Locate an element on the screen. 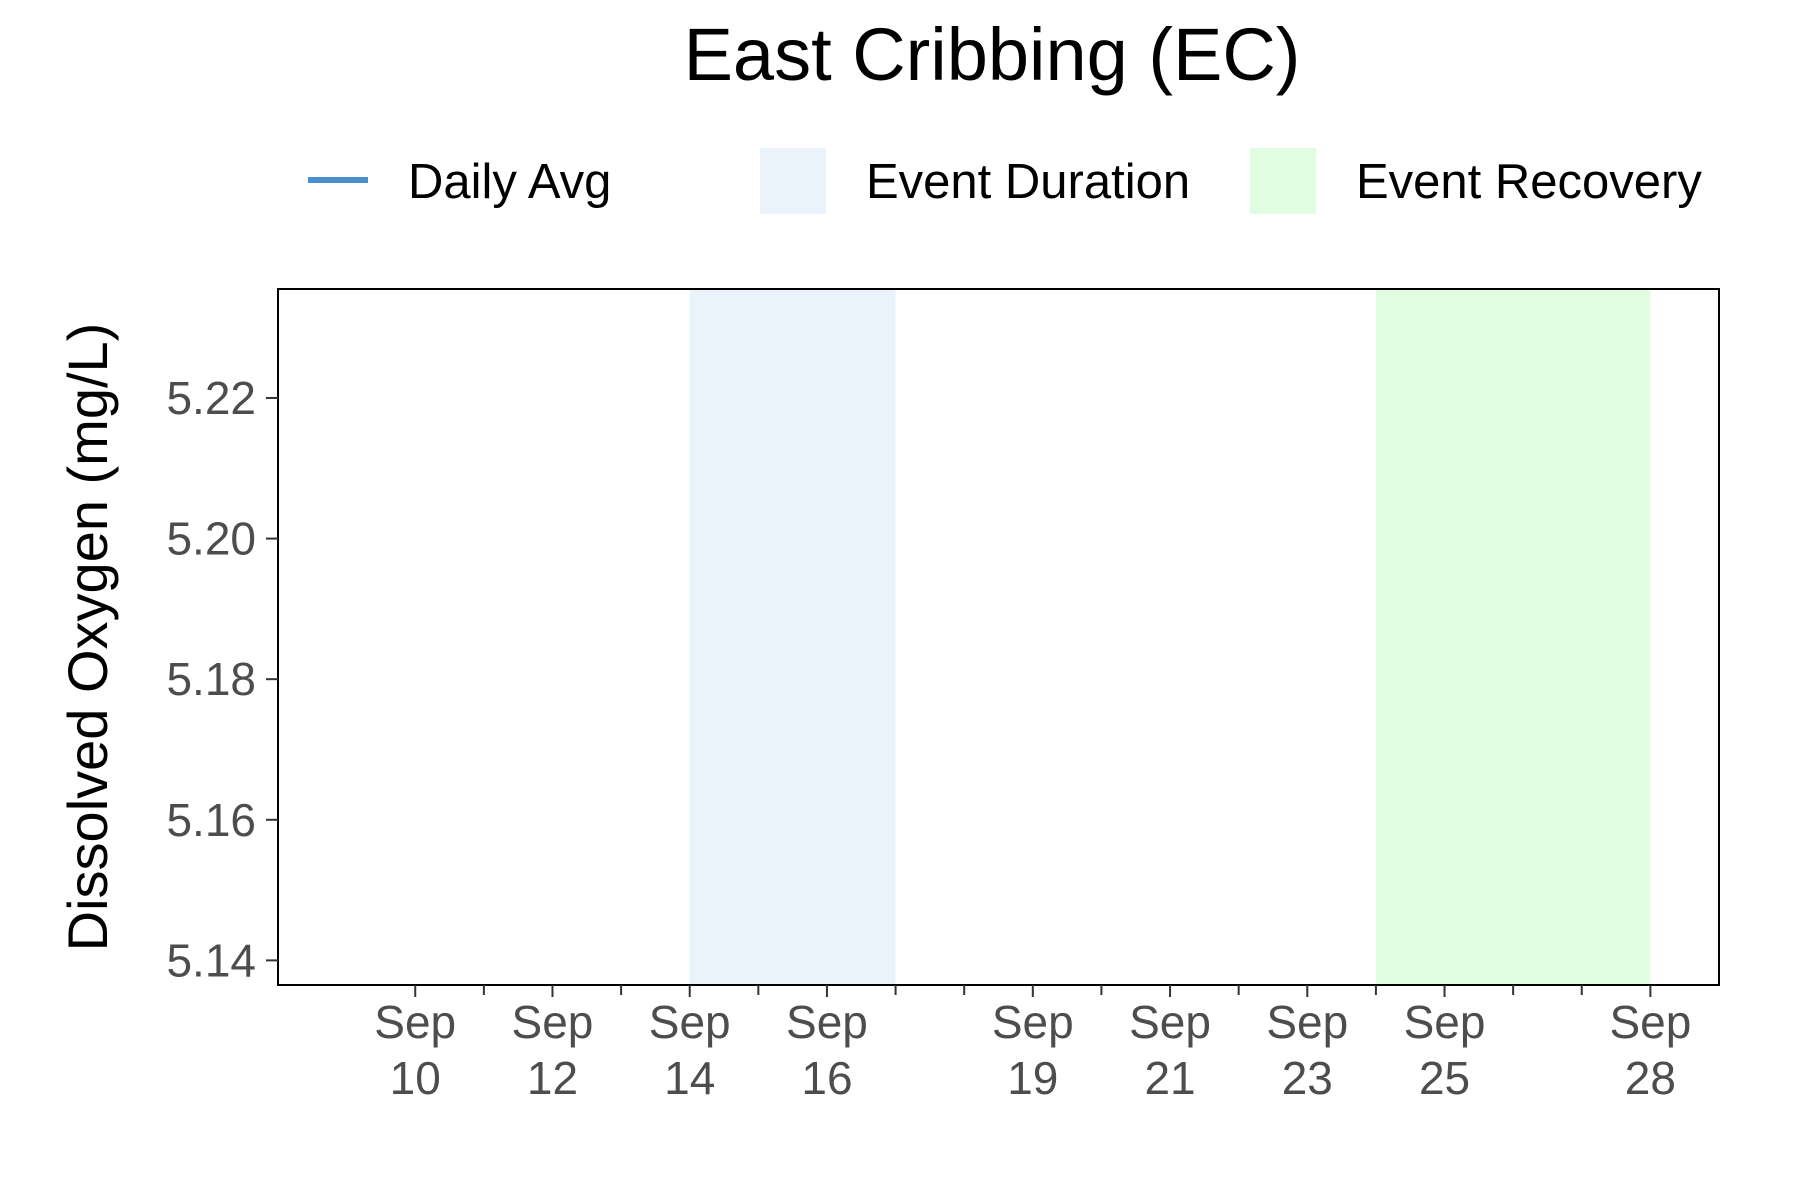 The width and height of the screenshot is (1800, 1200). x-tick-label: Sep 12 is located at coordinates (553, 1050).